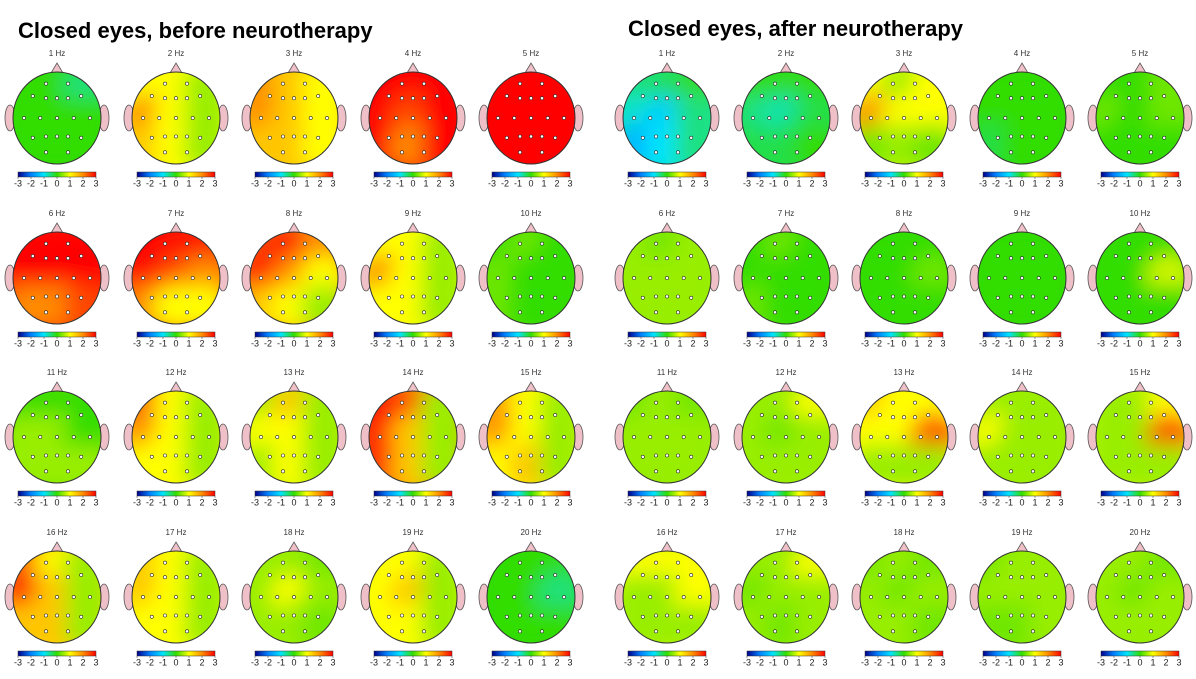  I want to click on head-outline, so click(1140, 437).